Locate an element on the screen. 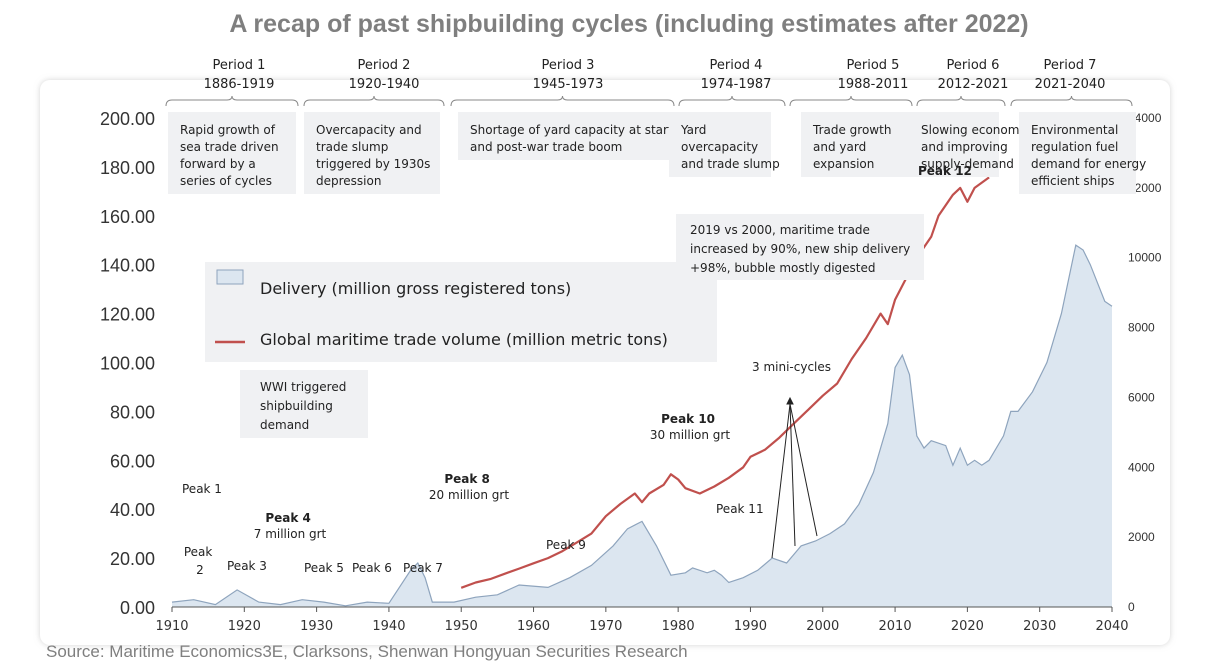  period-4-desc-background is located at coordinates (720, 144).